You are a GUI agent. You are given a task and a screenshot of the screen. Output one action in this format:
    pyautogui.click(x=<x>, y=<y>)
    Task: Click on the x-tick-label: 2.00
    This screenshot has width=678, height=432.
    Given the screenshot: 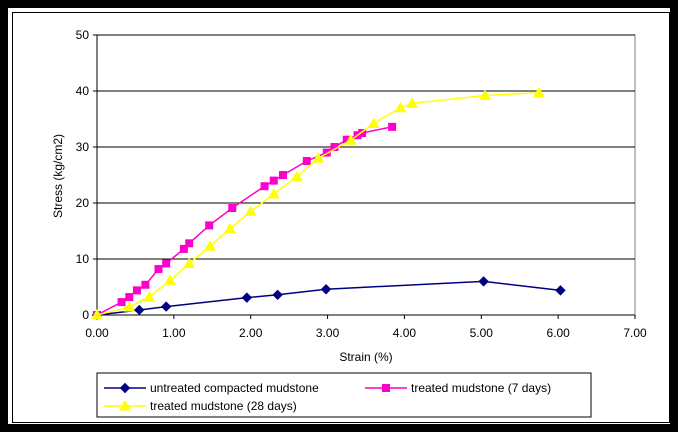 What is the action you would take?
    pyautogui.click(x=251, y=333)
    